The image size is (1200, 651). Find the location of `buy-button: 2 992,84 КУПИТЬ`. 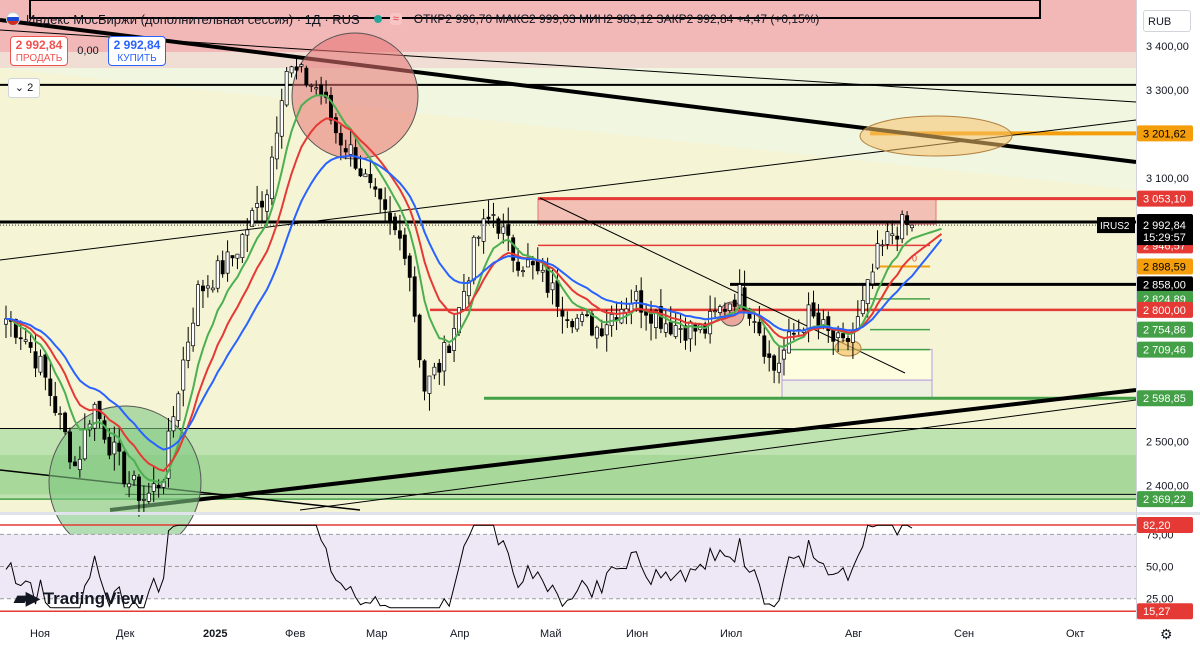

buy-button: 2 992,84 КУПИТЬ is located at coordinates (137, 51).